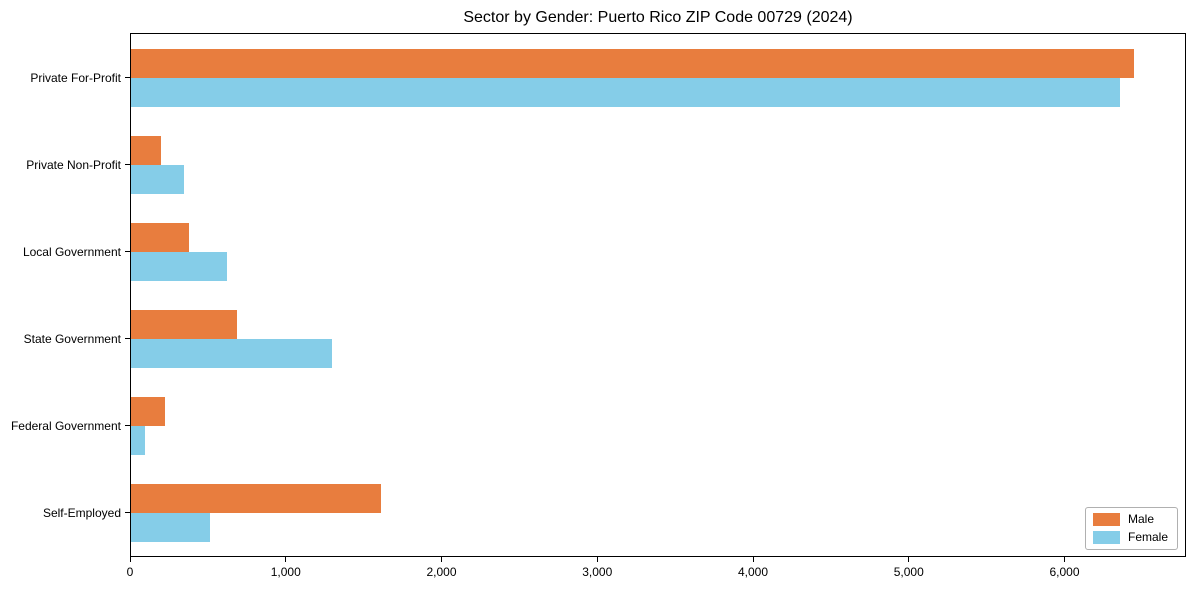 The image size is (1200, 600). What do you see at coordinates (597, 572) in the screenshot?
I see `x-tick-label: 3,000` at bounding box center [597, 572].